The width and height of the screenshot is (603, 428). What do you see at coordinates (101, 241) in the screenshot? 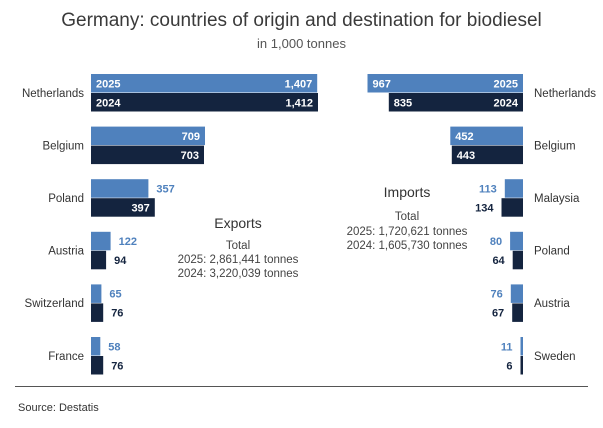
I see `export-bar-2025-austria` at bounding box center [101, 241].